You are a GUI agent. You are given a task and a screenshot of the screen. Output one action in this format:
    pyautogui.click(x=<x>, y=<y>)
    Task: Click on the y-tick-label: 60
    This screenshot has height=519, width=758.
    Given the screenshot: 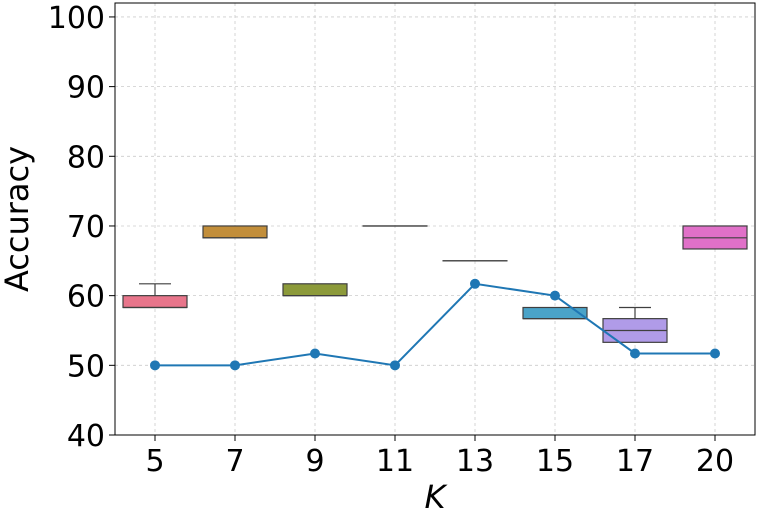 What is the action you would take?
    pyautogui.click(x=86, y=297)
    